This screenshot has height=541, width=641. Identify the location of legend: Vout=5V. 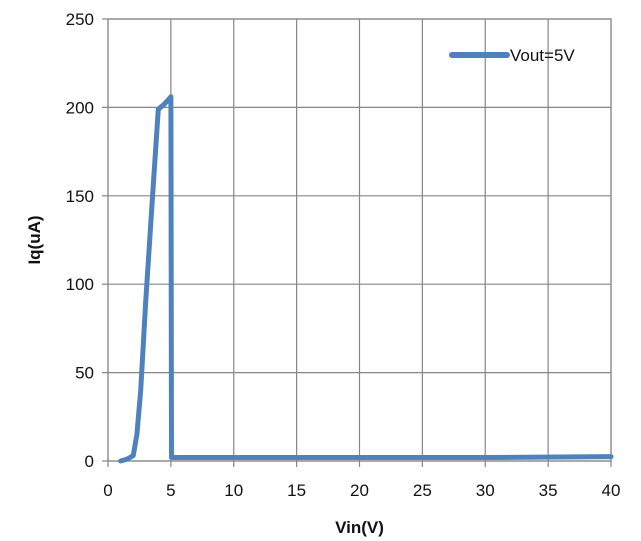
(512, 55).